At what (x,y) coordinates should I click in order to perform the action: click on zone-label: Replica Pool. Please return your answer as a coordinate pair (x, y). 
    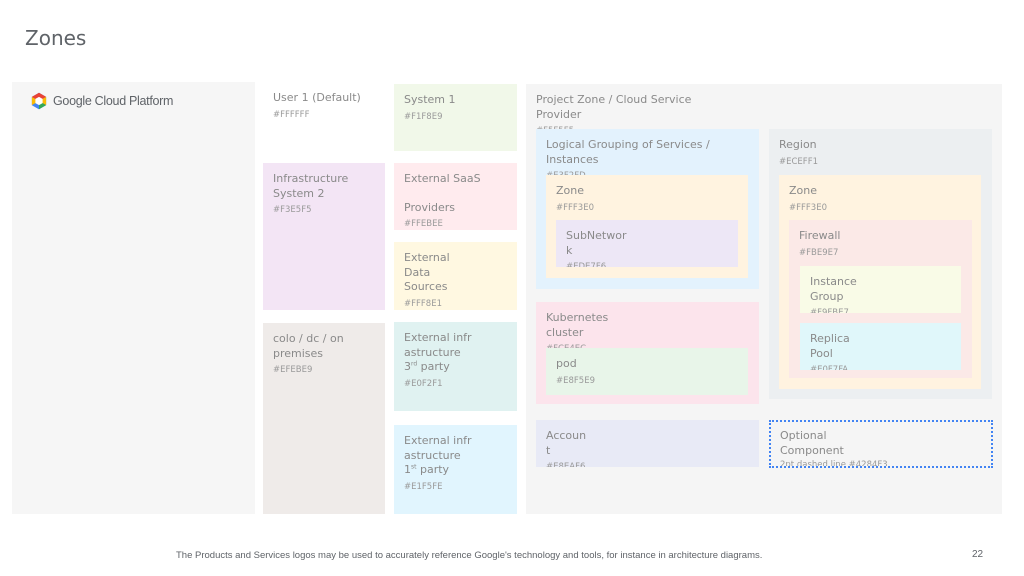
    Looking at the image, I should click on (830, 346).